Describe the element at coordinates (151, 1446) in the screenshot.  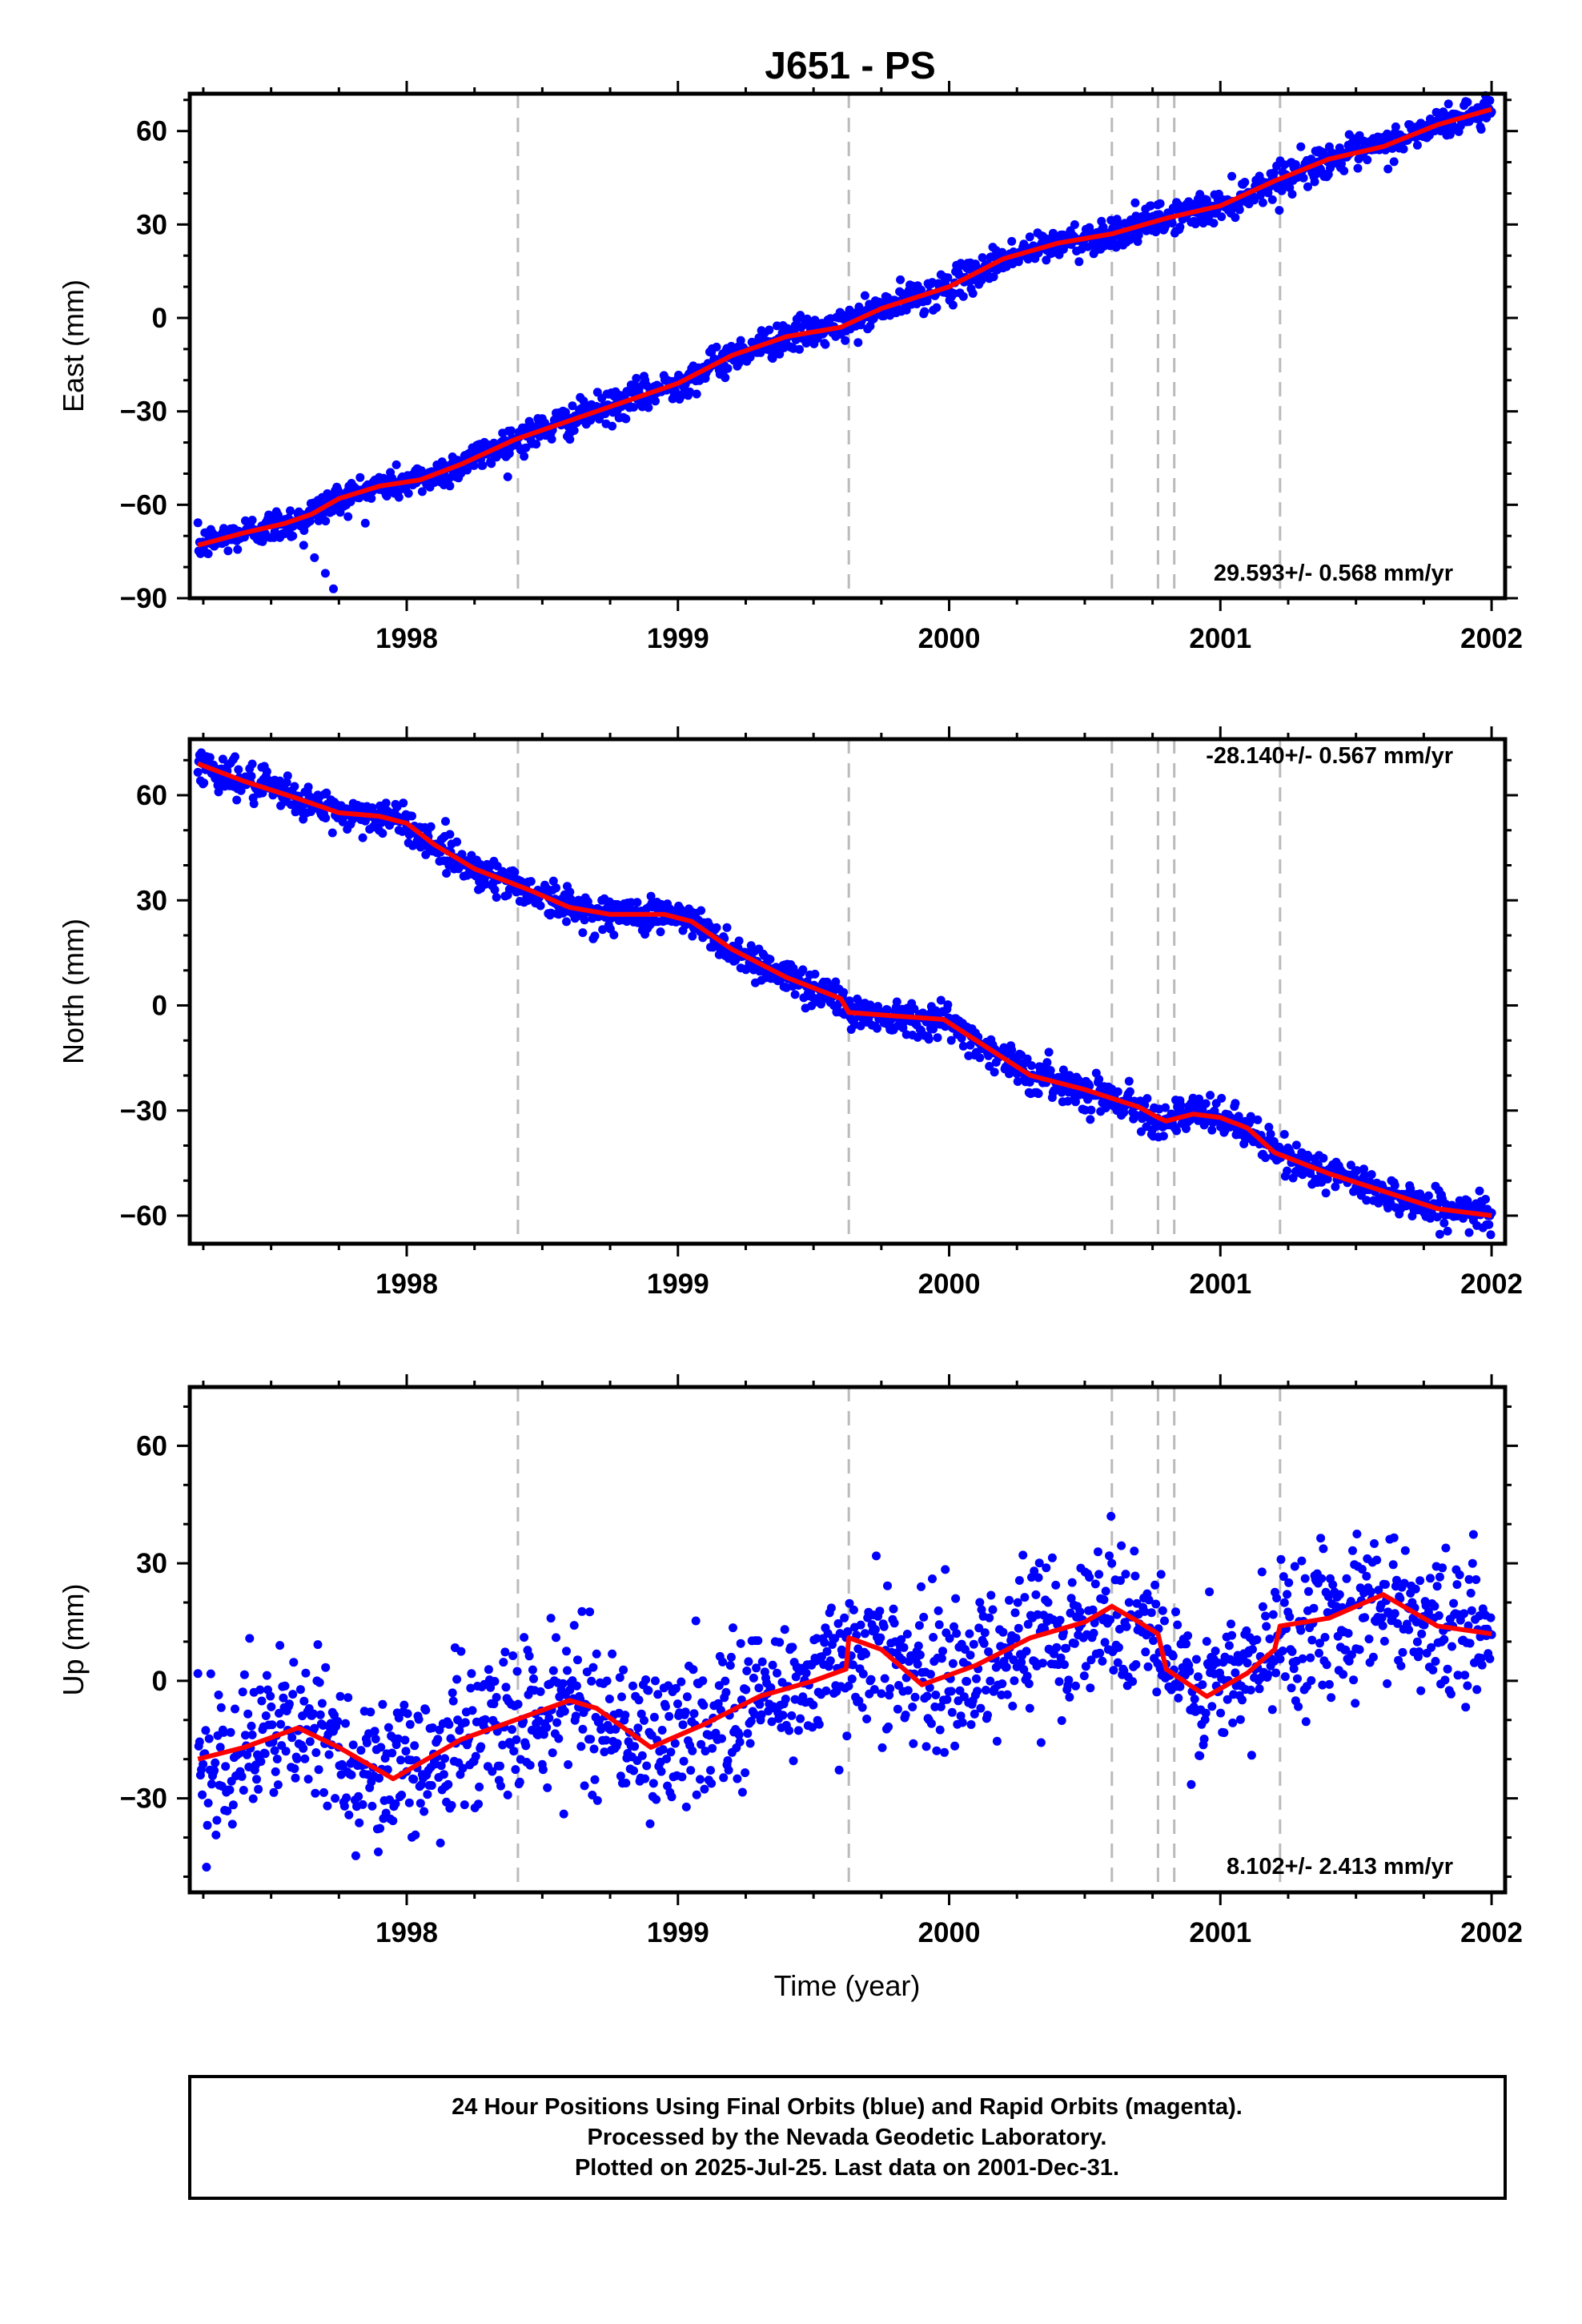
I see `y-tick-label: 60` at that location.